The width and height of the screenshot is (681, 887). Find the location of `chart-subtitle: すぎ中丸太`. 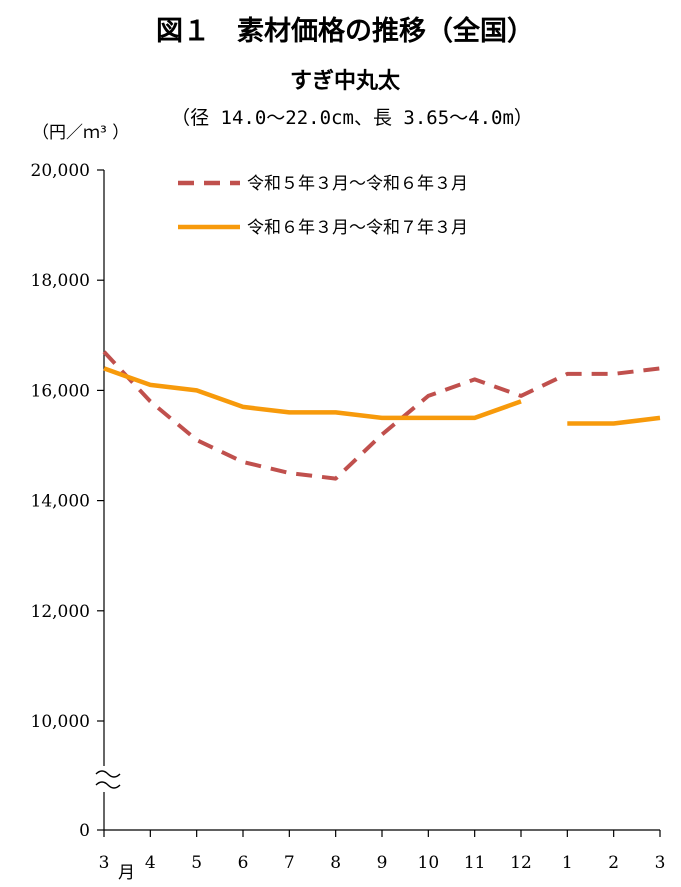

chart-subtitle: すぎ中丸太 is located at coordinates (345, 81).